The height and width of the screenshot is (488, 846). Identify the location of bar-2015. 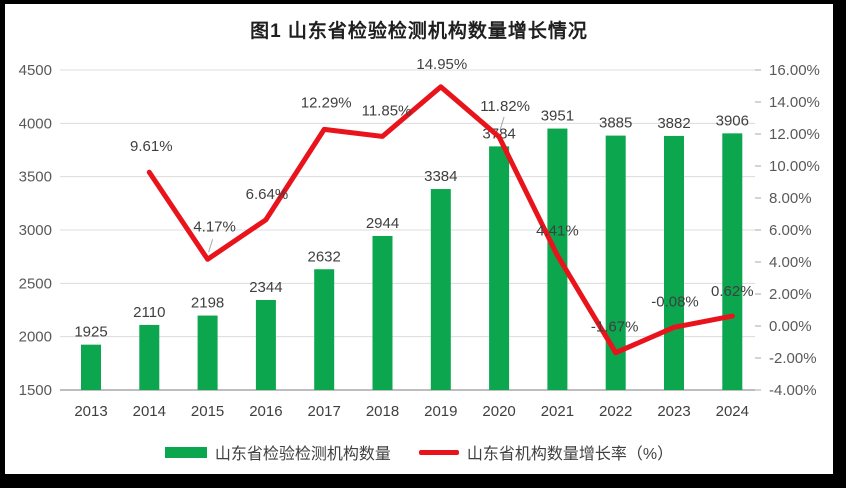
(207, 352).